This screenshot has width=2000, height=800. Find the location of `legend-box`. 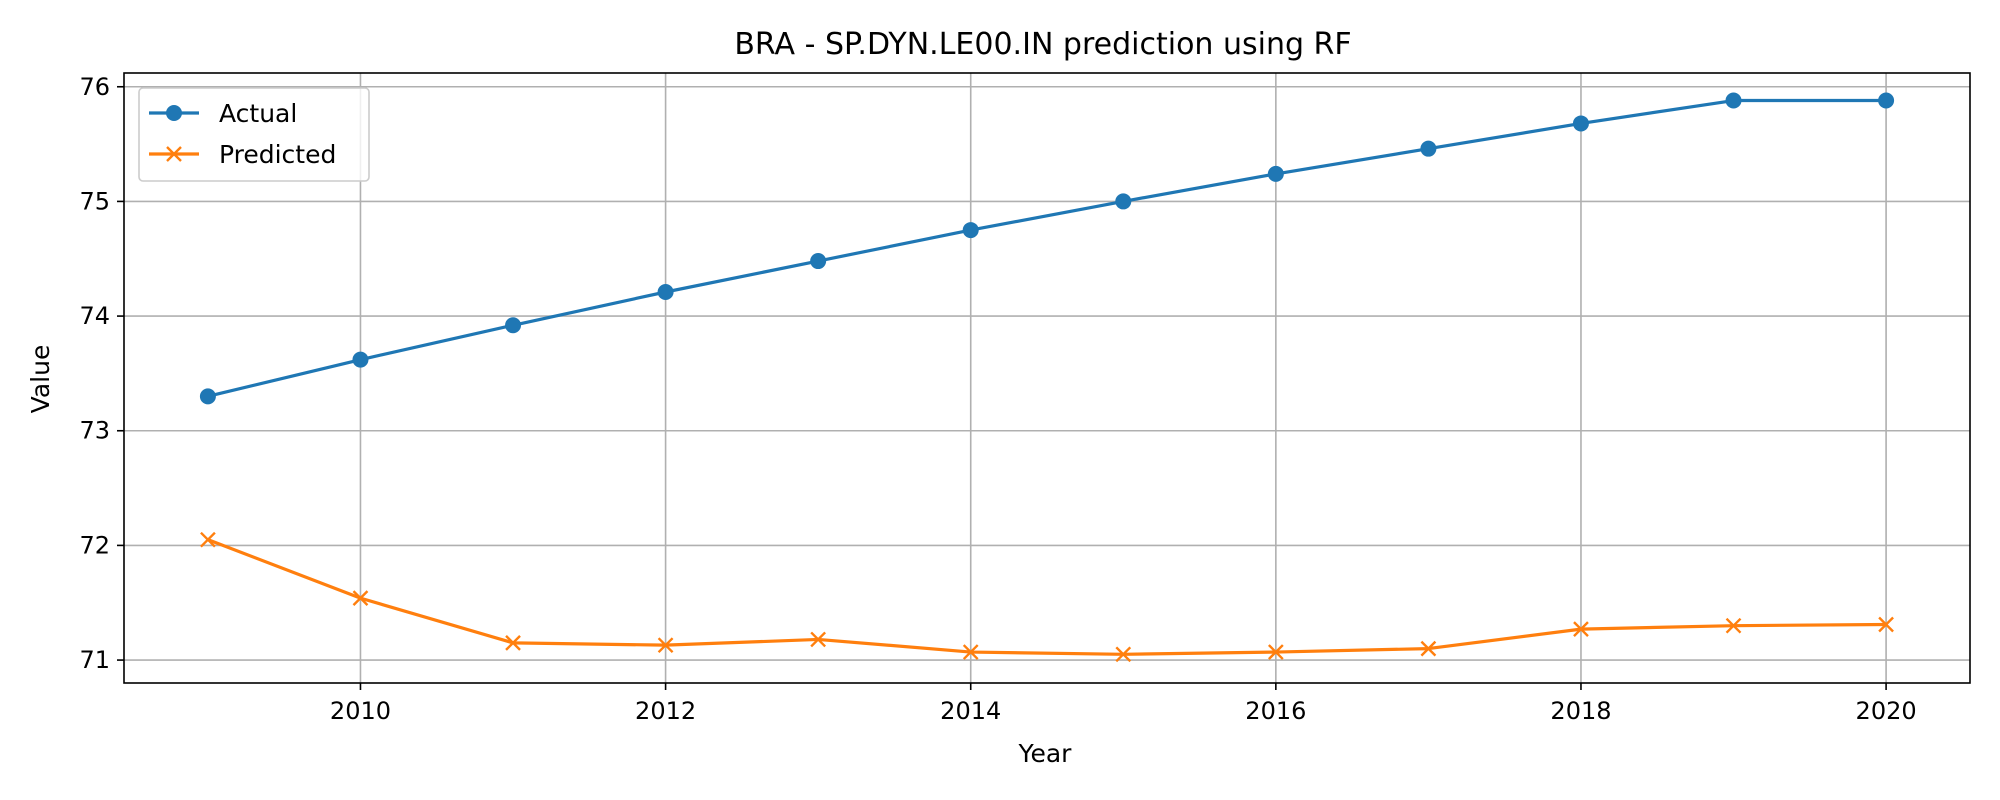

legend-box is located at coordinates (254, 134).